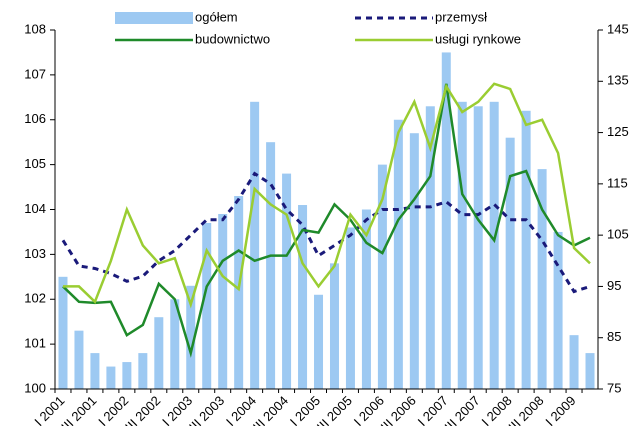 This screenshot has height=426, width=643. Describe the element at coordinates (560, 409) in the screenshot. I see `x-tick-label: I 2009` at that location.